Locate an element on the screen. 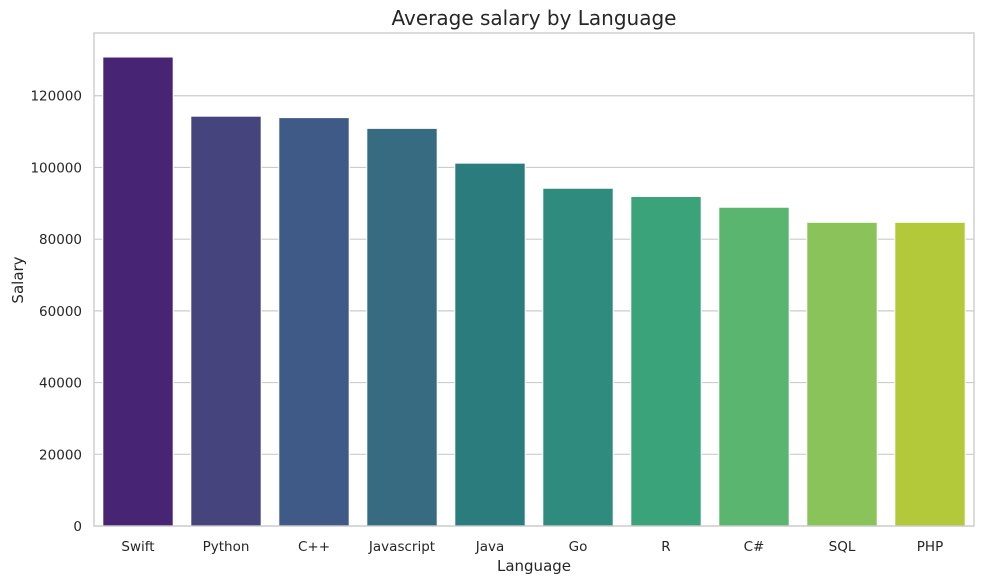  bar-swift is located at coordinates (138, 291).